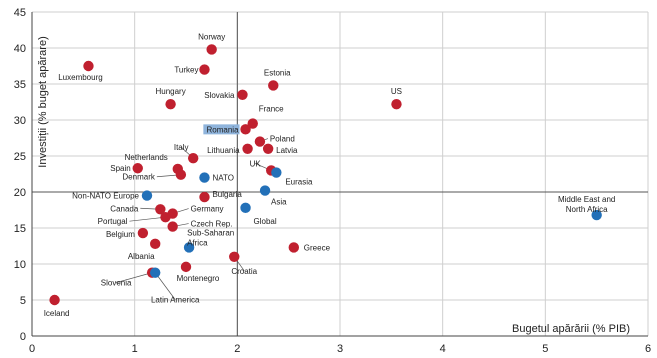 The width and height of the screenshot is (657, 358). I want to click on connector-slovenia, so click(134, 277).